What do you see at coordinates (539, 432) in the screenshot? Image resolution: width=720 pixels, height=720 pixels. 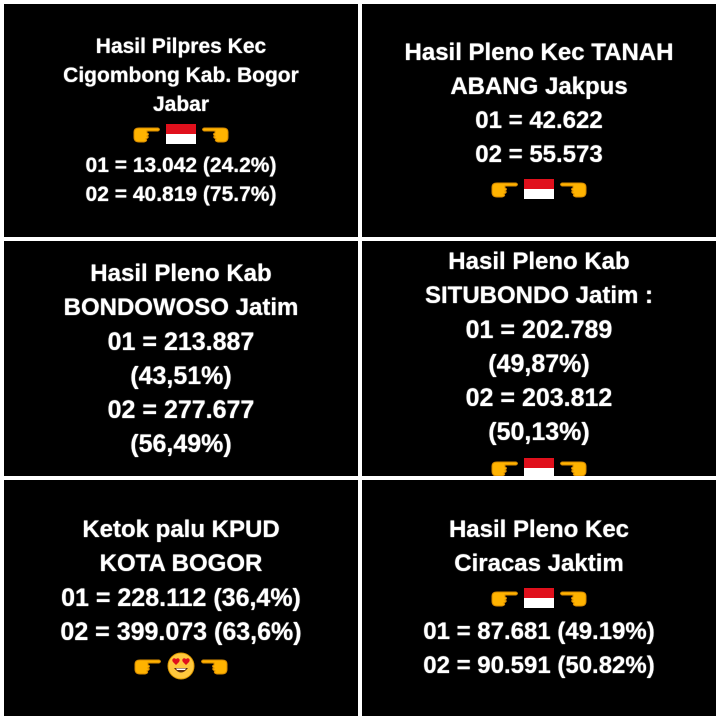 I see `result-line: (50,13%)` at bounding box center [539, 432].